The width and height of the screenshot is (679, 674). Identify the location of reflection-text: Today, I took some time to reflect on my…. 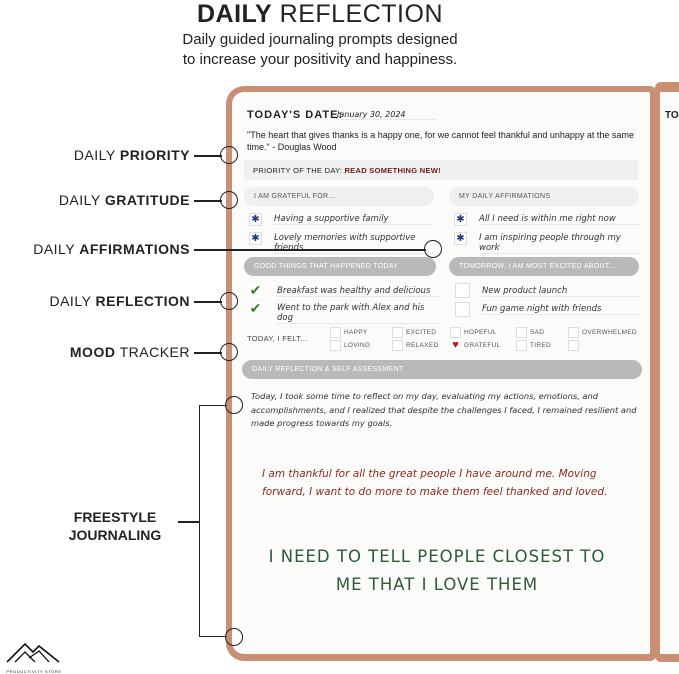
(444, 409).